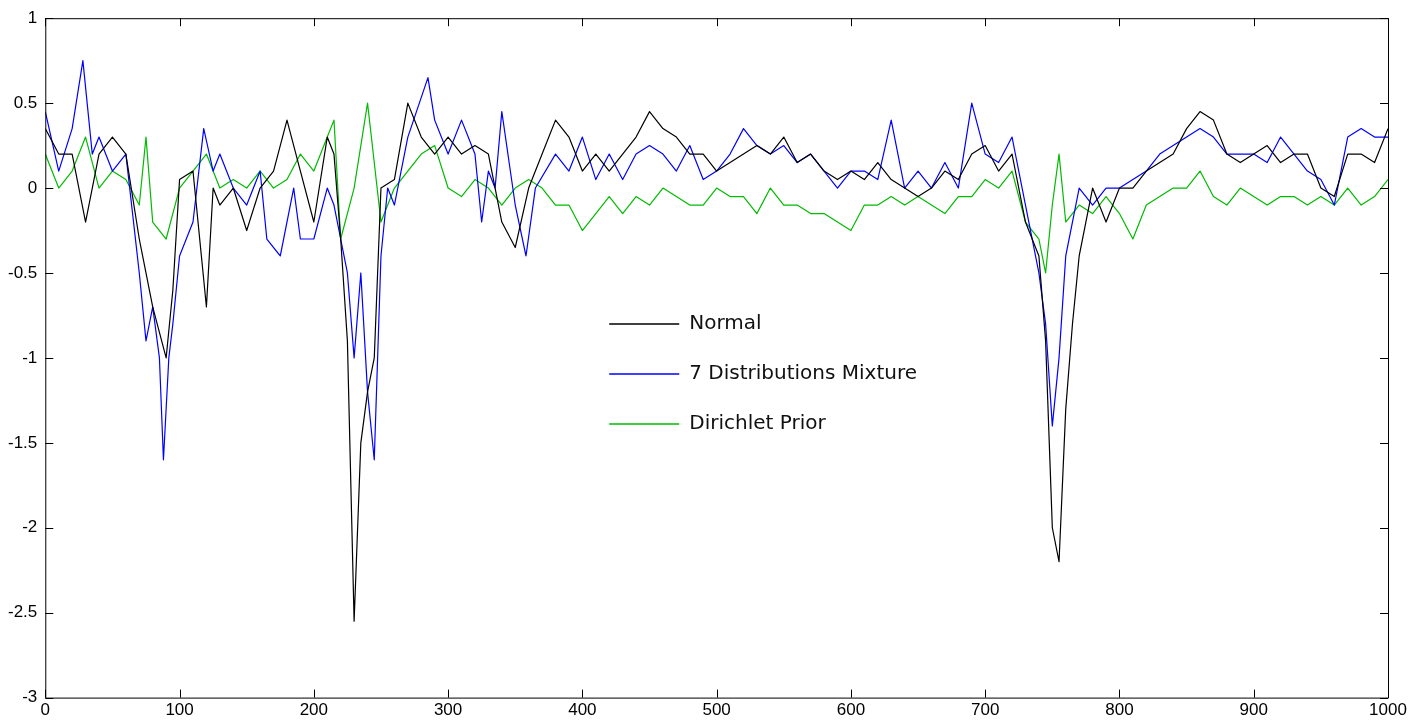 The width and height of the screenshot is (1418, 724). What do you see at coordinates (582, 710) in the screenshot?
I see `x-tick-label: 400` at bounding box center [582, 710].